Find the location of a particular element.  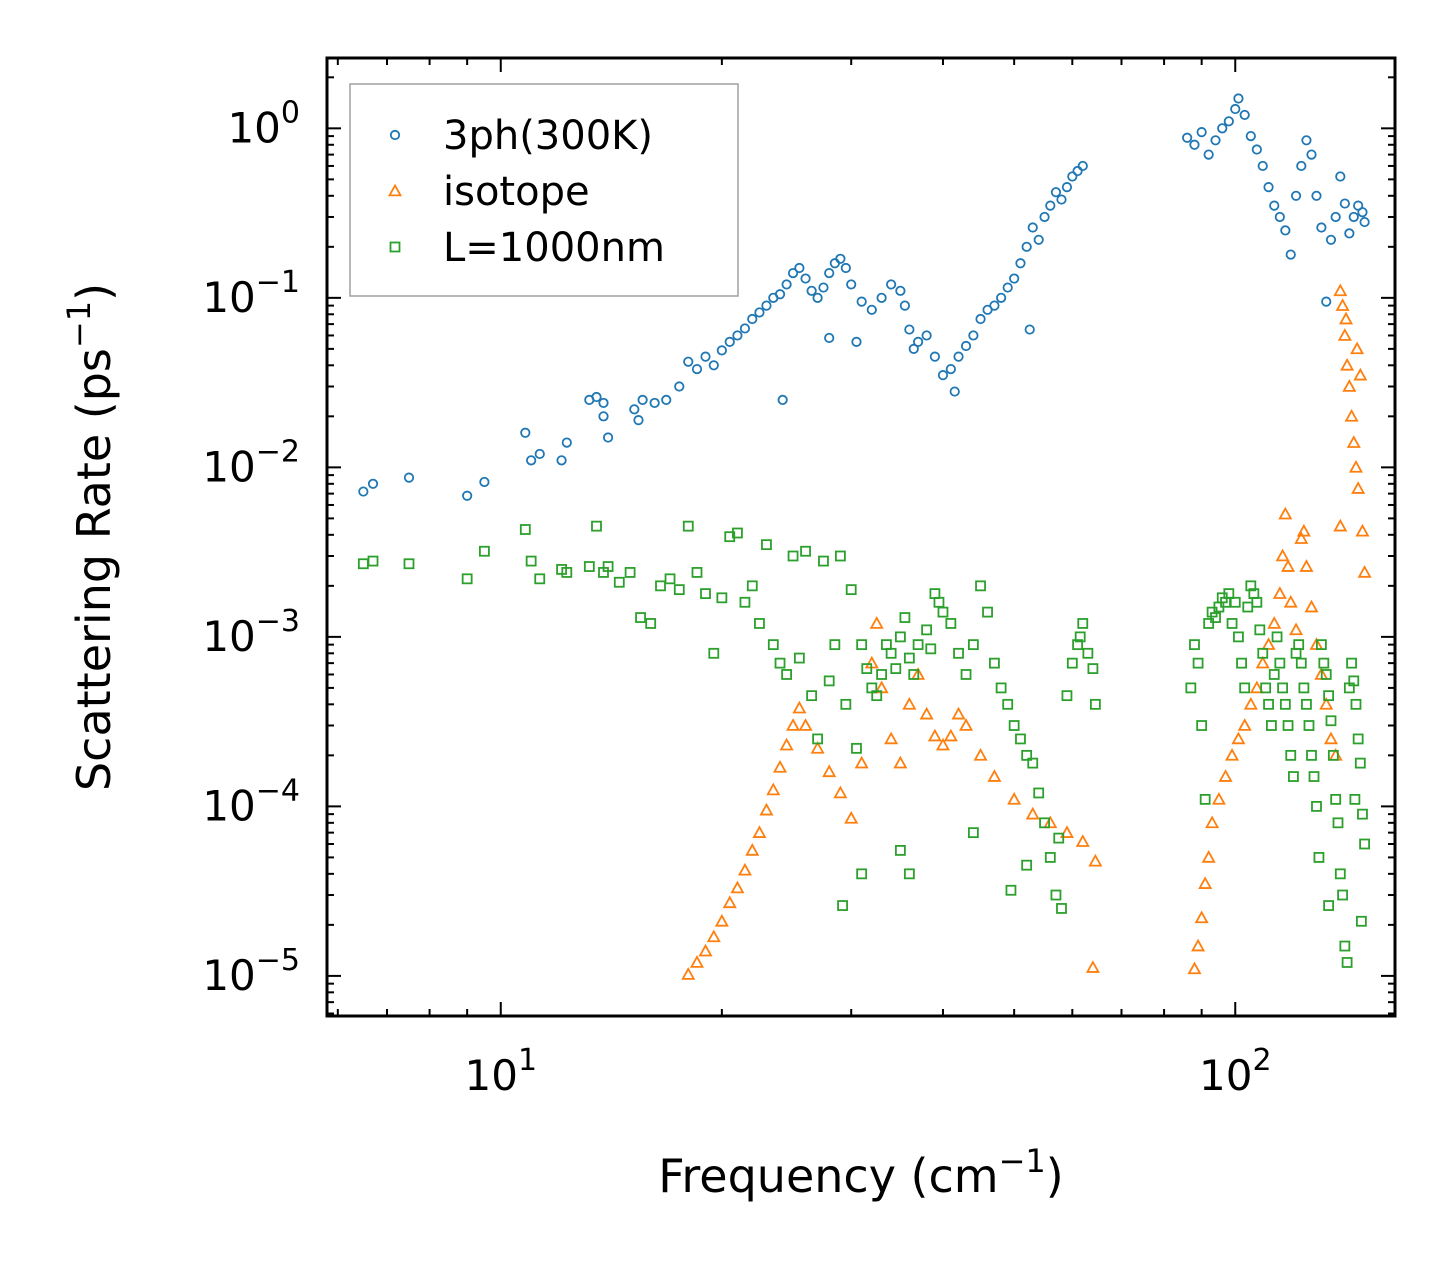

y-tick-label: 100 is located at coordinates (263, 123).